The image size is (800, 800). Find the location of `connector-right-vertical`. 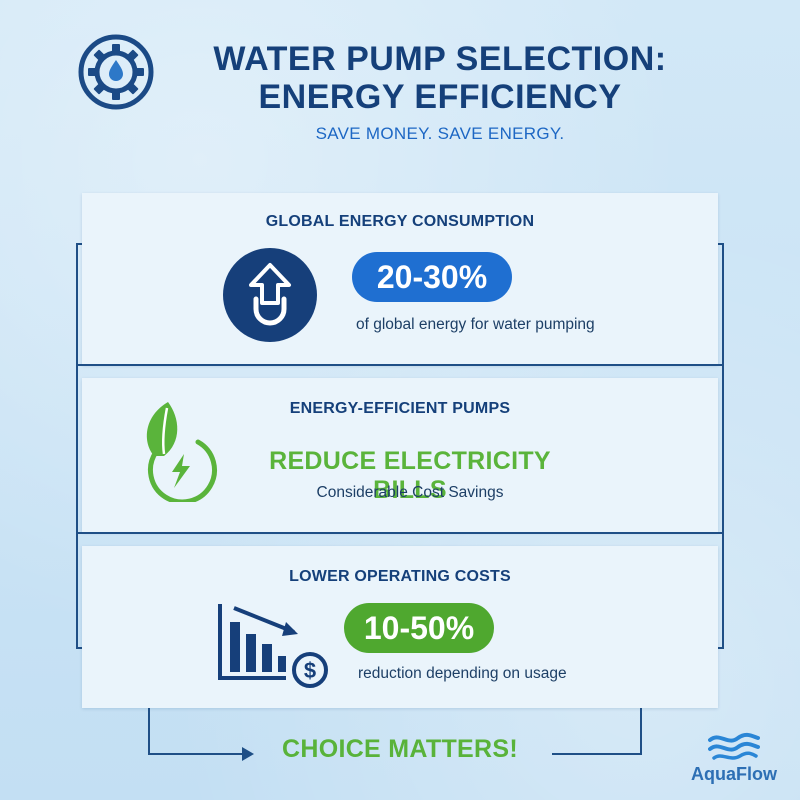

connector-right-vertical is located at coordinates (723, 445).